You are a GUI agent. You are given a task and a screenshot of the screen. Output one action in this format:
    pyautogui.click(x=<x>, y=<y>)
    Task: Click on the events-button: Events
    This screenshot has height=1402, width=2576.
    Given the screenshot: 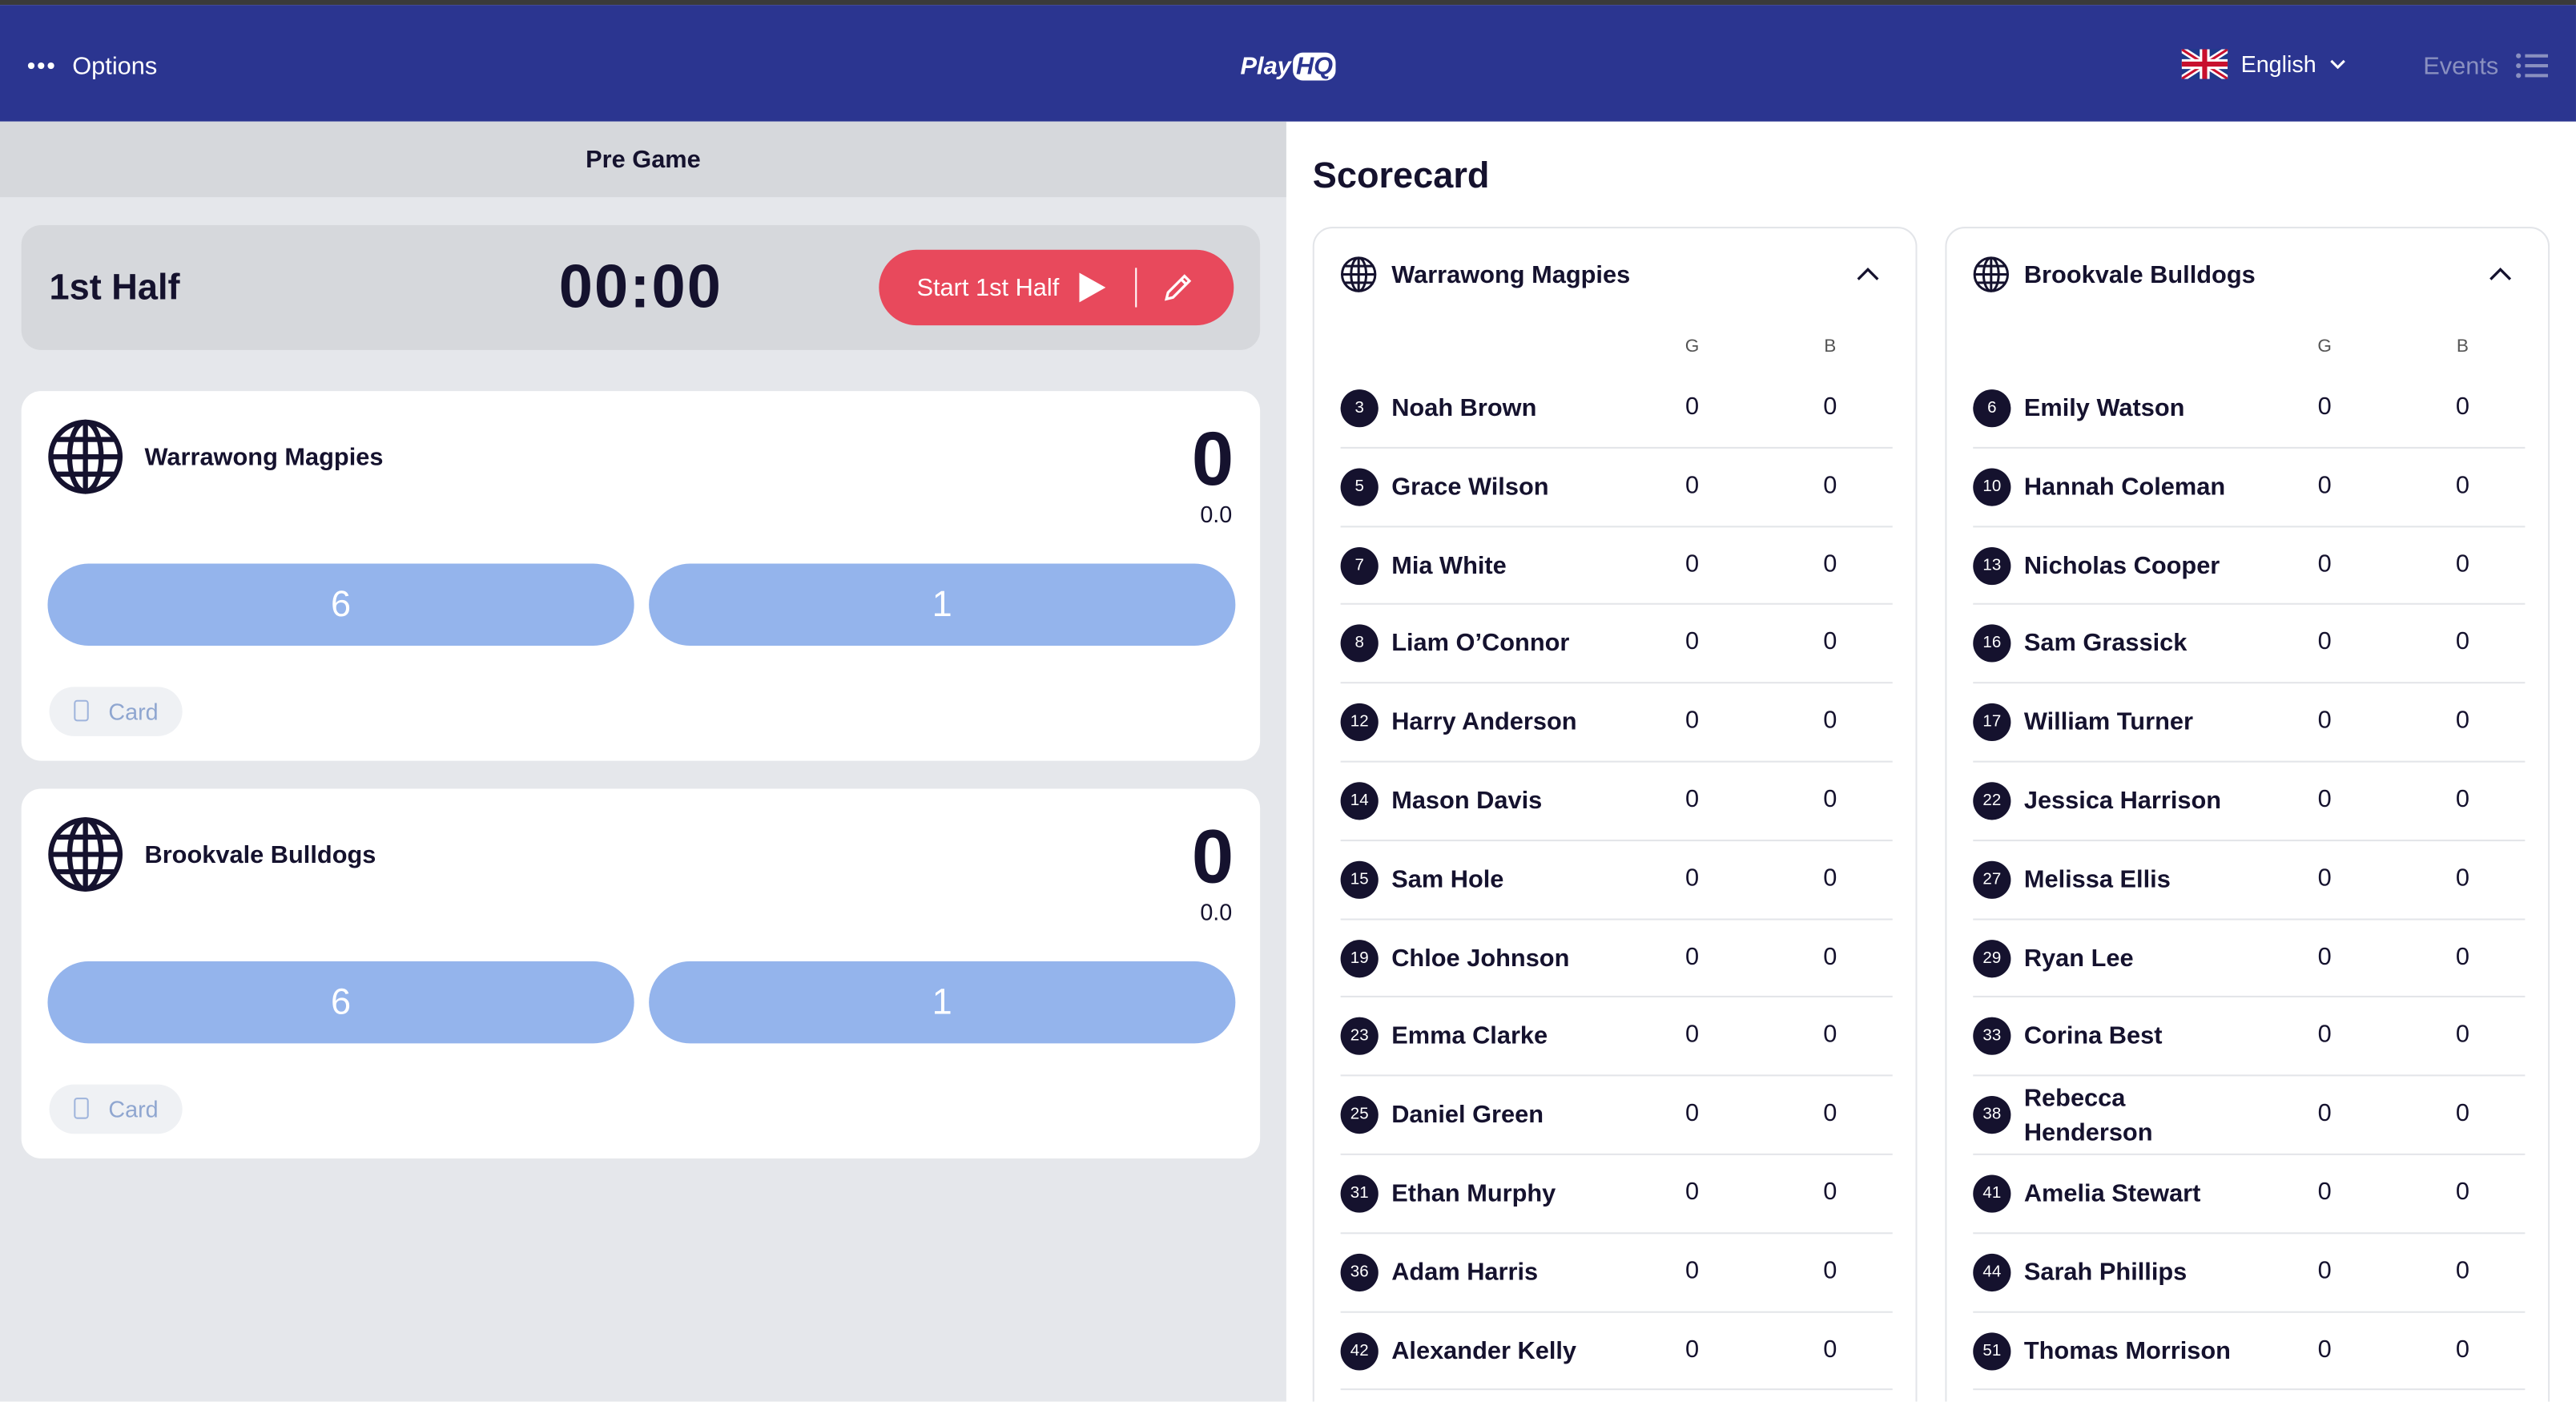 What is the action you would take?
    pyautogui.click(x=2485, y=65)
    